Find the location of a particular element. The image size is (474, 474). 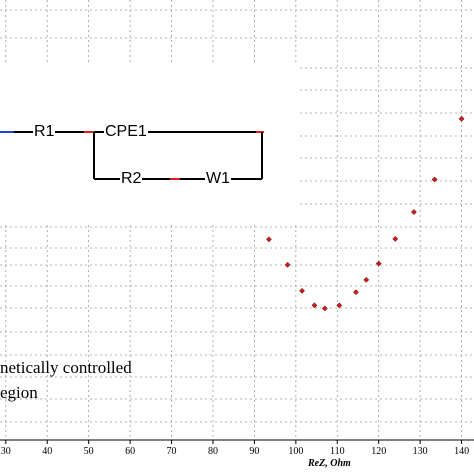

r2-label: R2 is located at coordinates (131, 178).